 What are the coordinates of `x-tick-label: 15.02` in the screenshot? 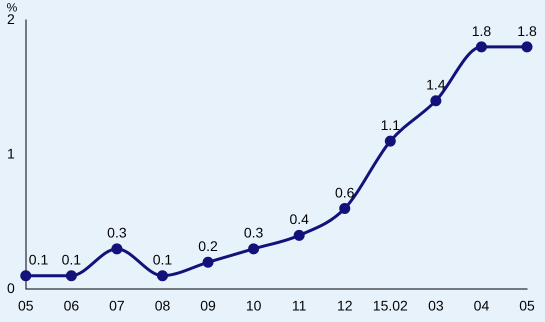 It's located at (390, 305).